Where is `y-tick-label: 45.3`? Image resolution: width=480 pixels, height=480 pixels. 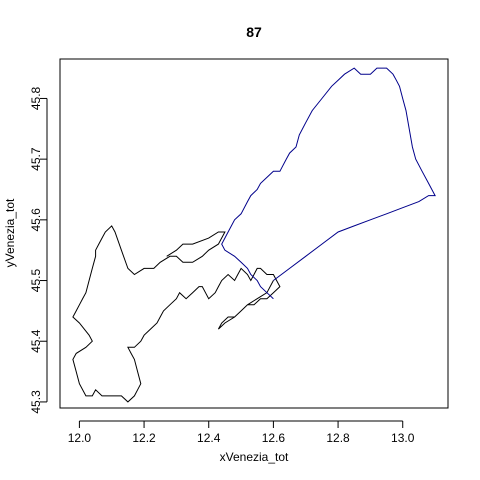 y-tick-label: 45.3 is located at coordinates (36, 402).